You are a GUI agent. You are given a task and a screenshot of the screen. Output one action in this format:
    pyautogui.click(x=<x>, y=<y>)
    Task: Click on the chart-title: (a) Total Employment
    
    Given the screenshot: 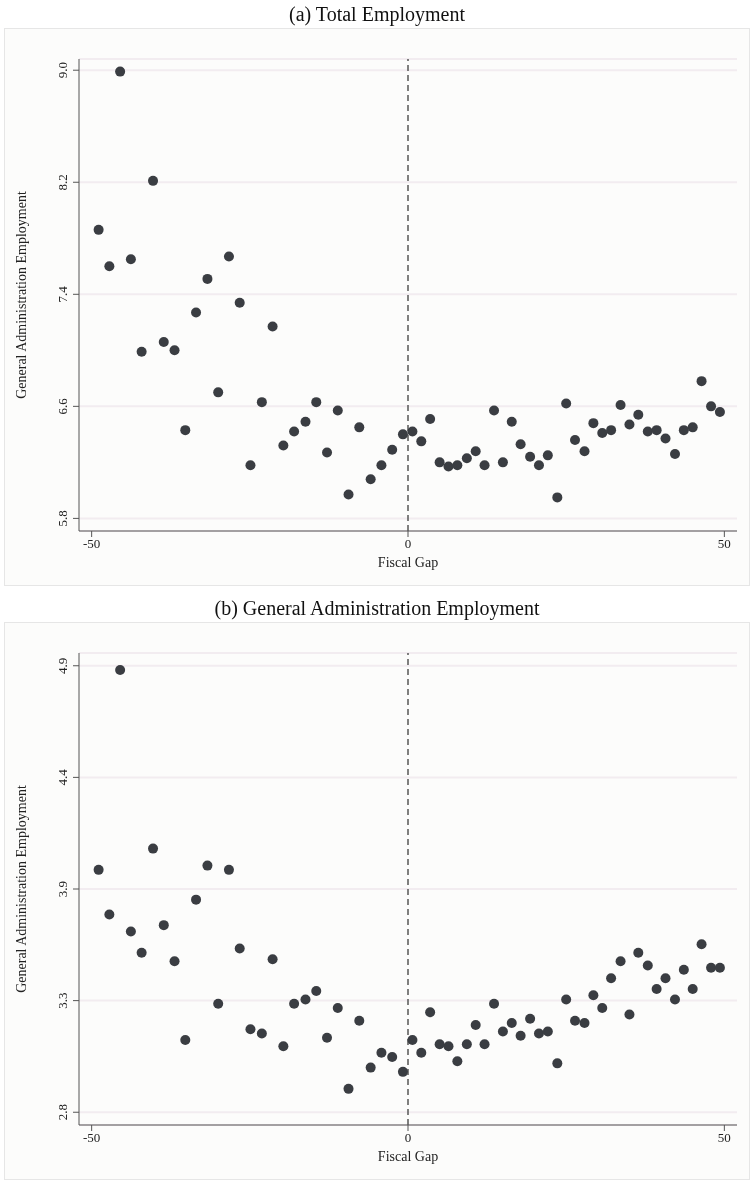 What is the action you would take?
    pyautogui.click(x=377, y=15)
    